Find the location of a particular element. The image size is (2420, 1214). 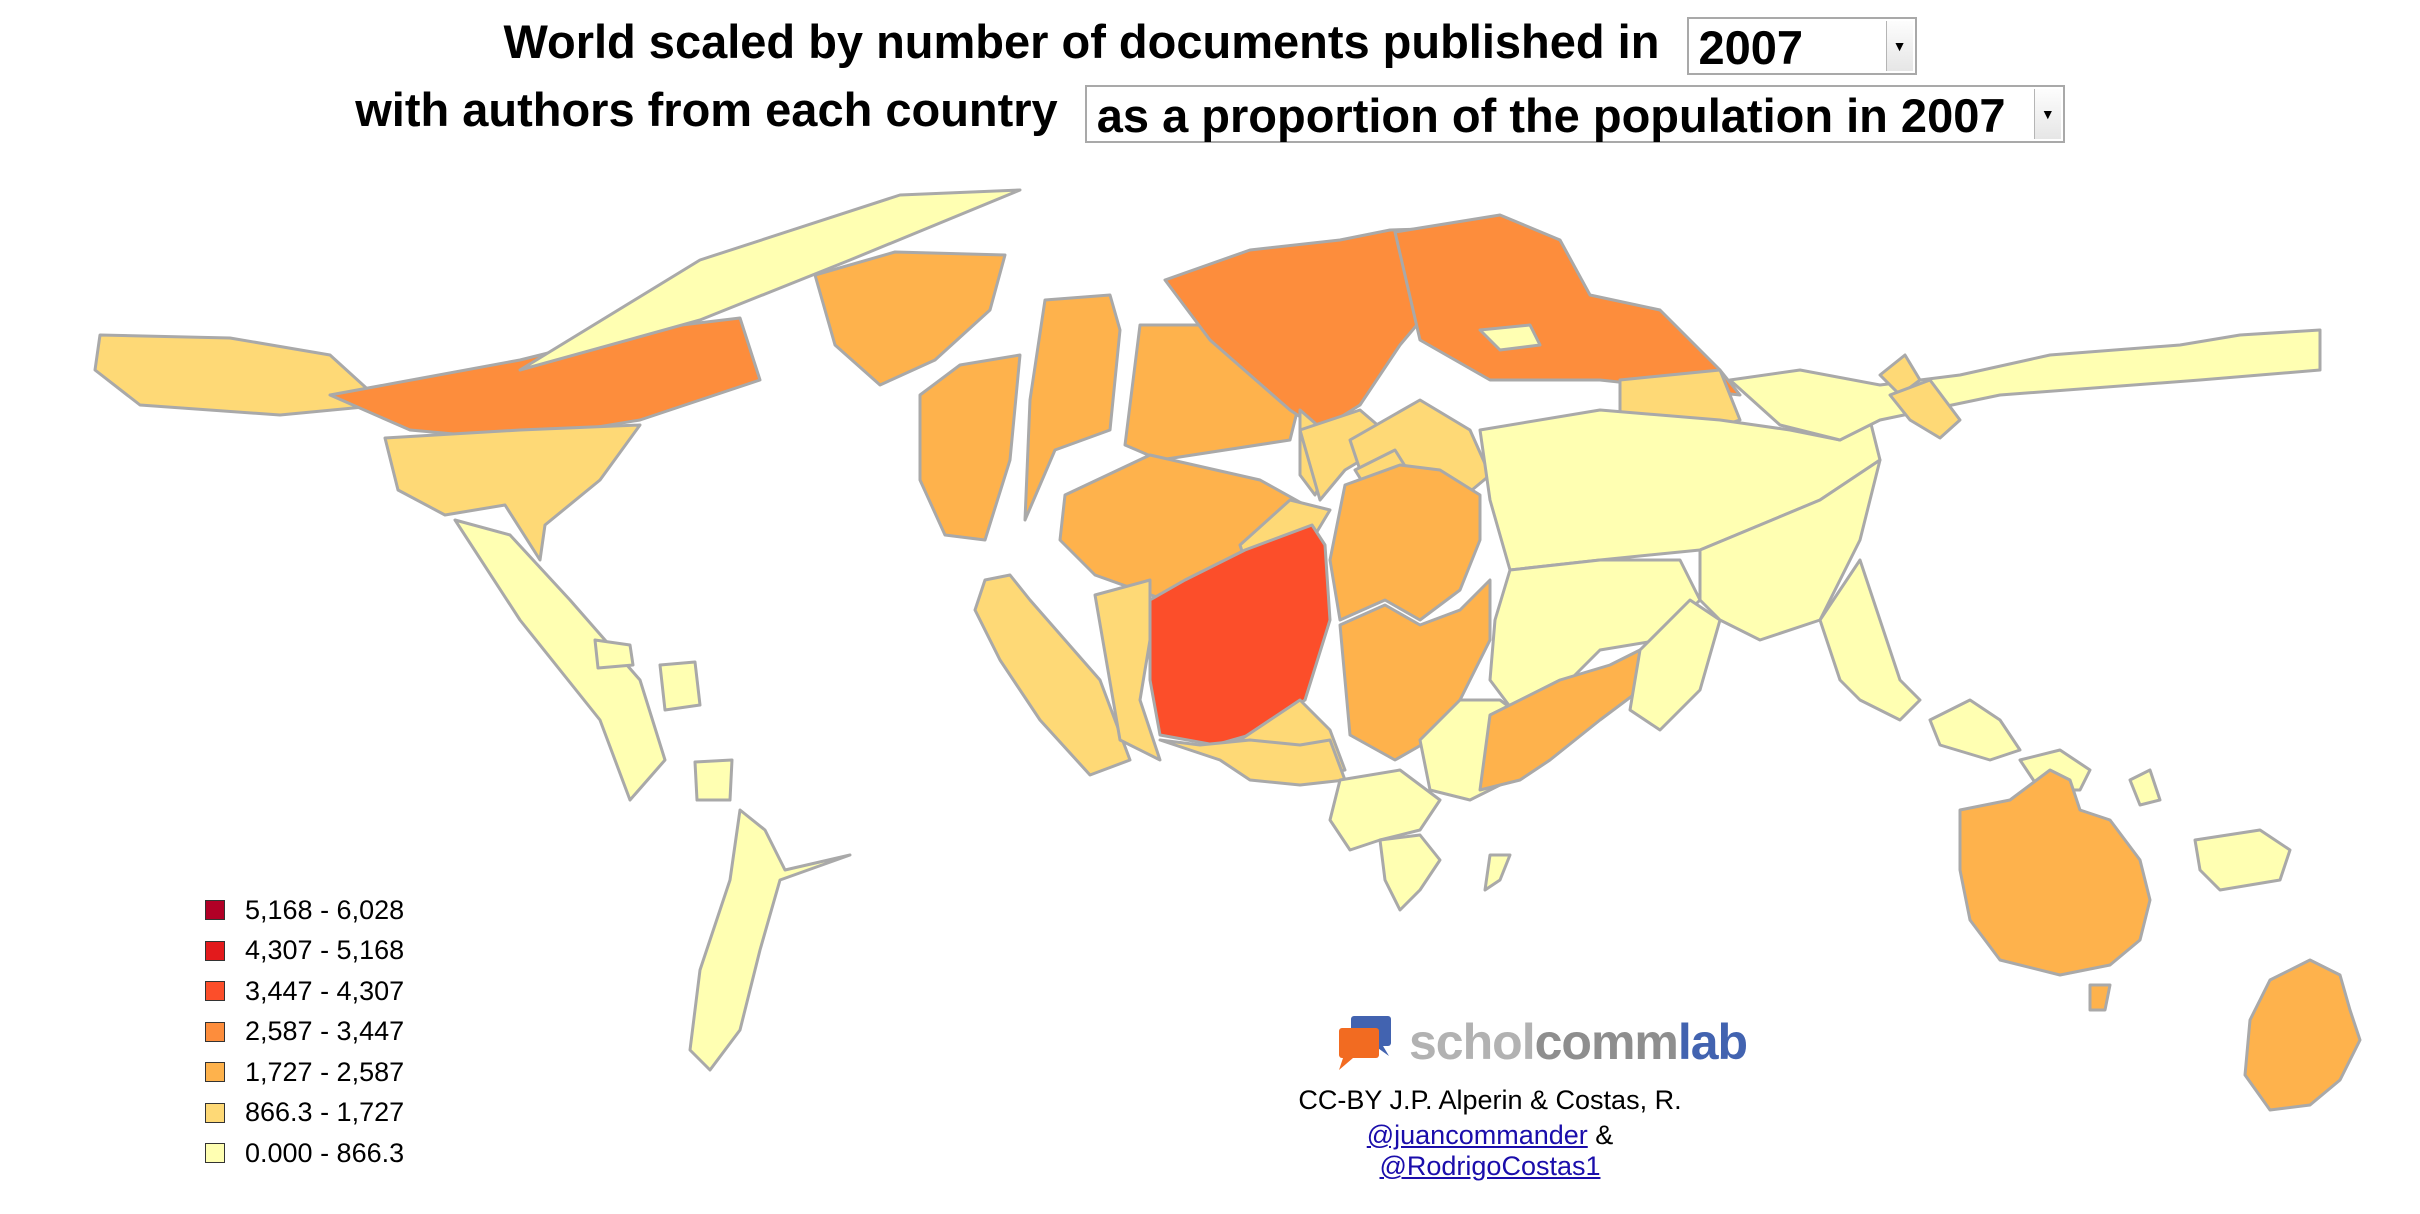

year-select-value: 2007 is located at coordinates (1751, 47).